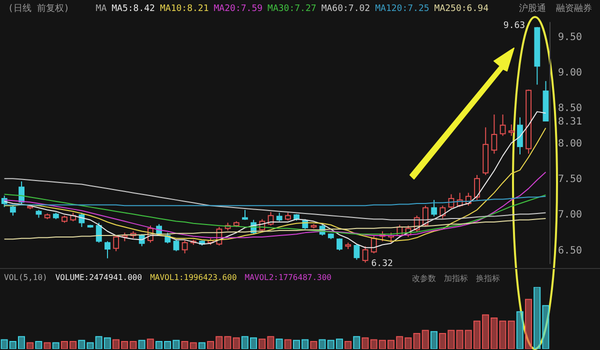 This screenshot has height=350, width=600. What do you see at coordinates (570, 37) in the screenshot?
I see `y-tick-label: 9.50` at bounding box center [570, 37].